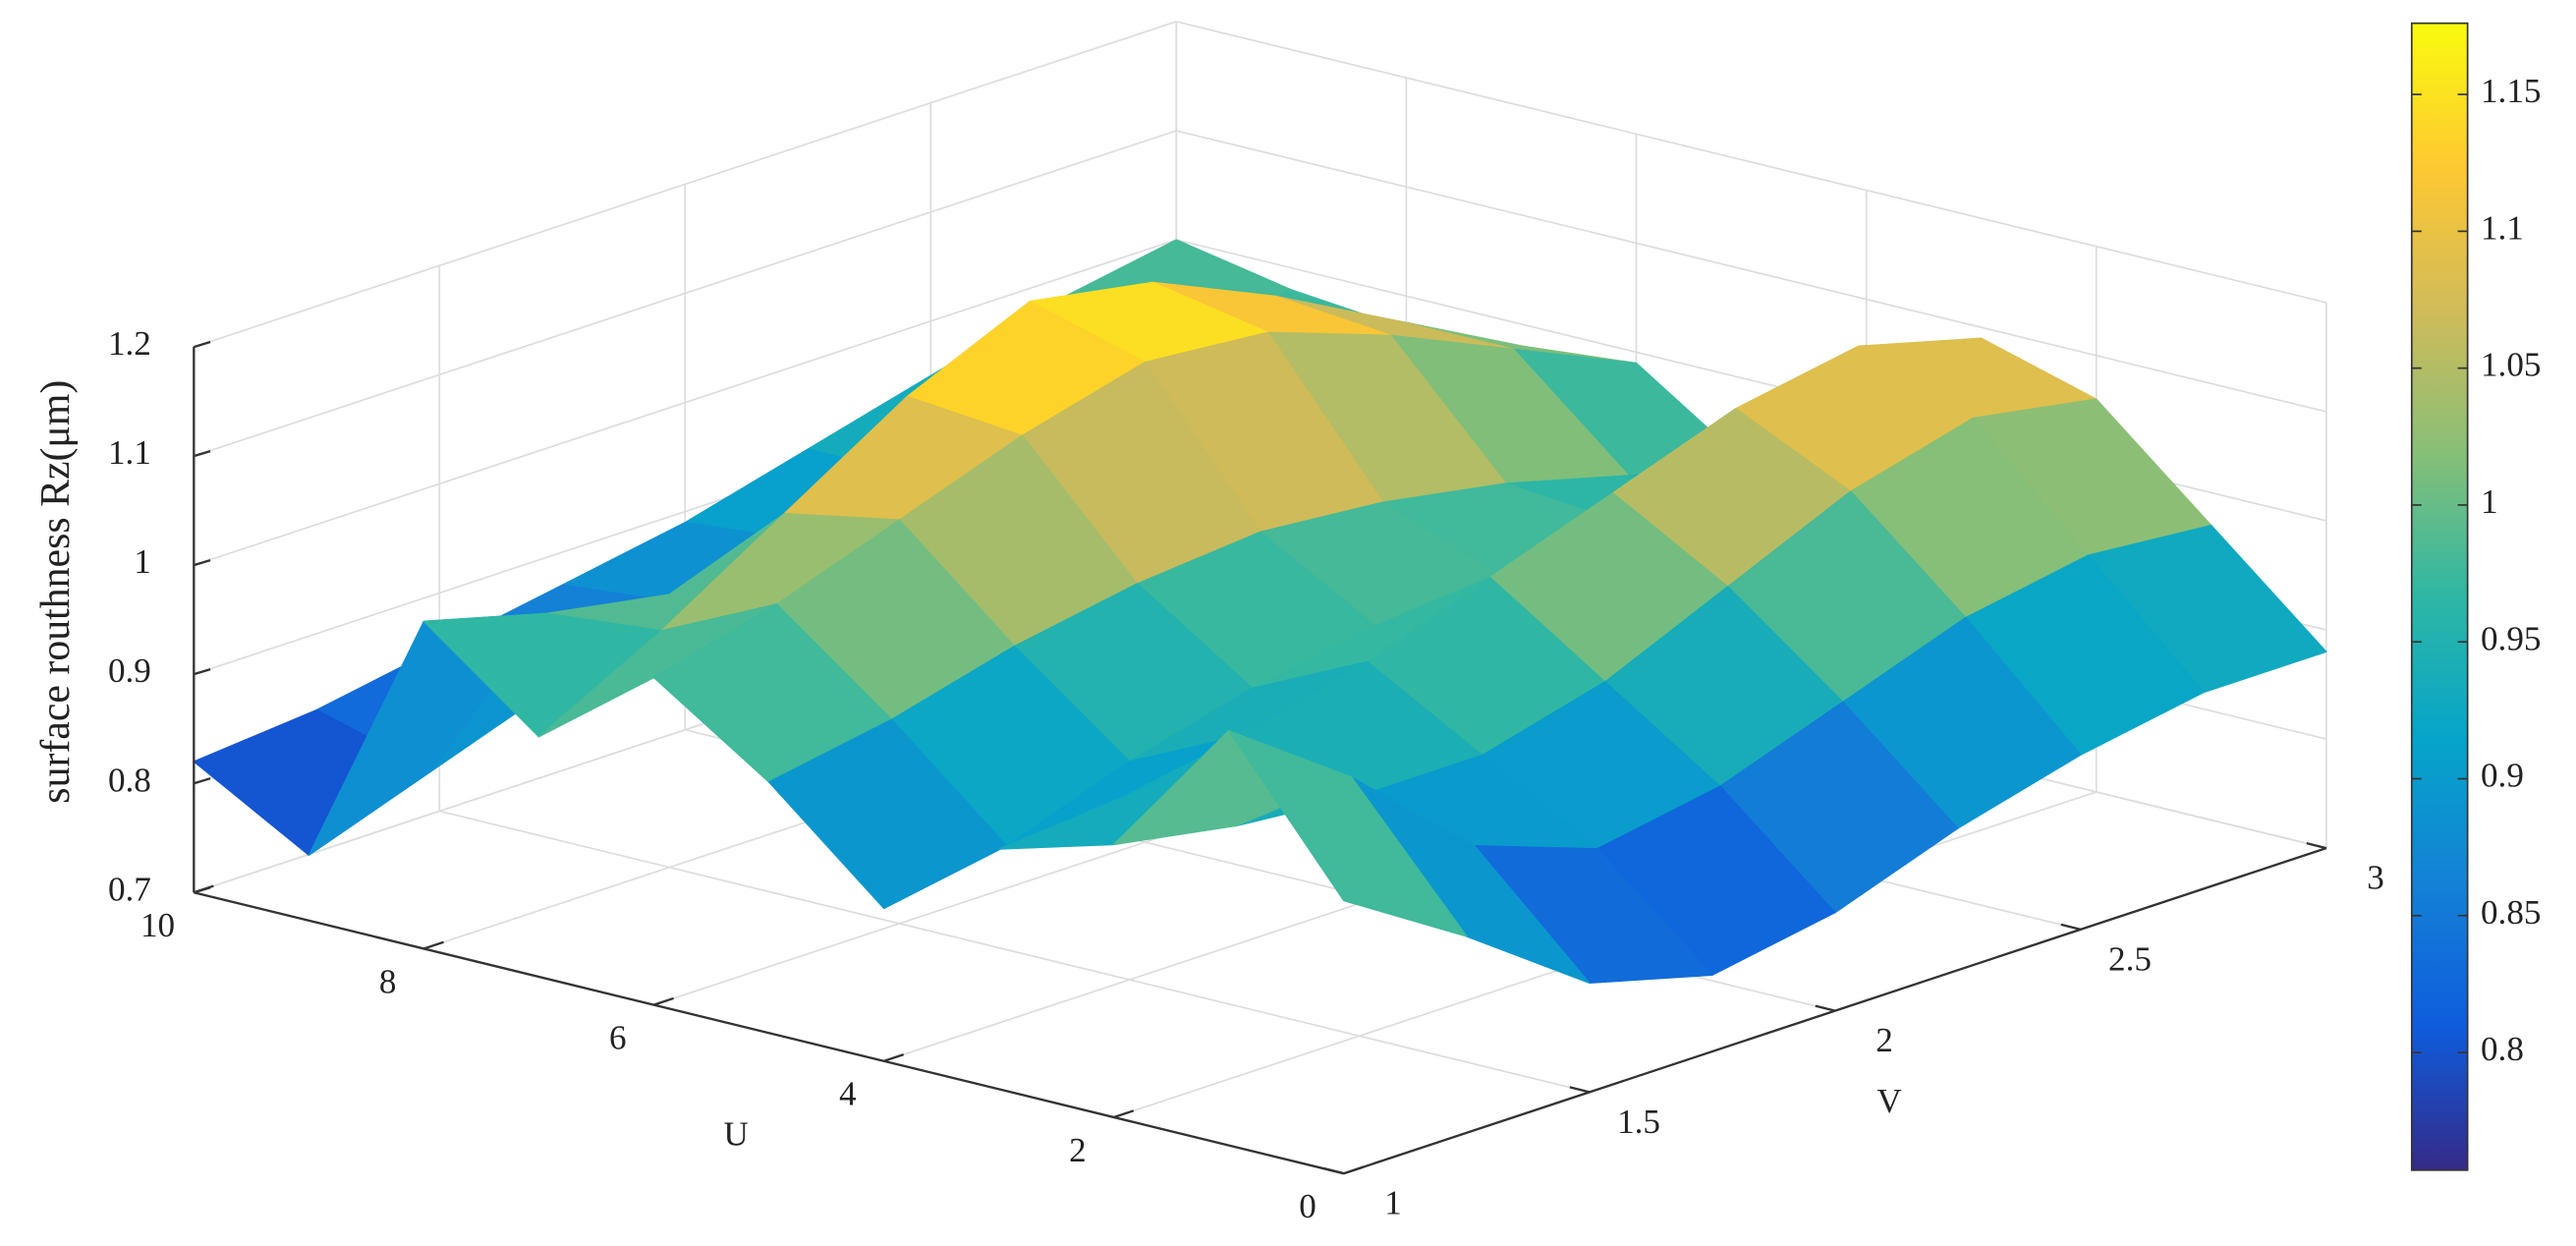 This screenshot has height=1246, width=2576. What do you see at coordinates (2502, 776) in the screenshot?
I see `colorbar-tick-label: 0.9` at bounding box center [2502, 776].